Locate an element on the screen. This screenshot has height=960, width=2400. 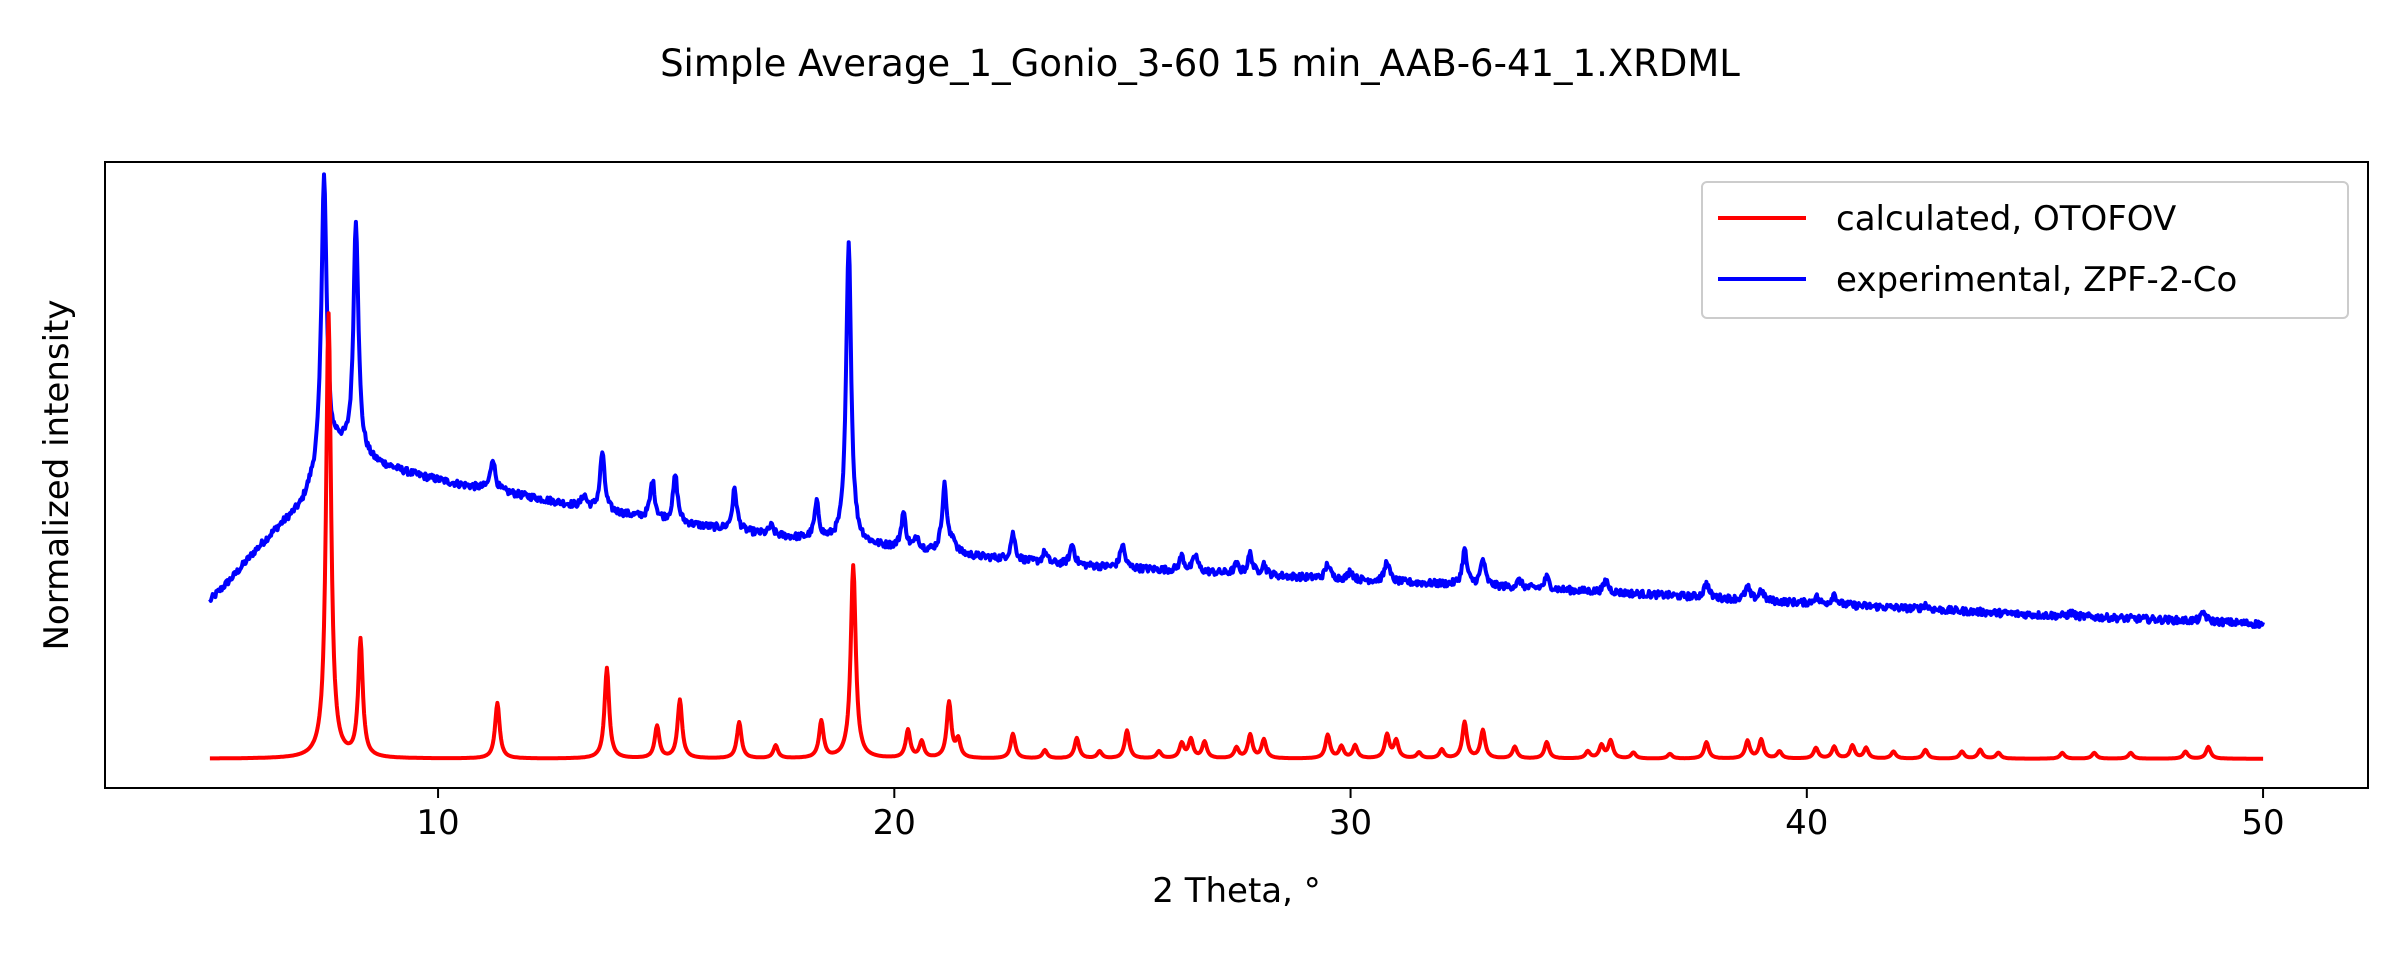
x-tick-label: 20 is located at coordinates (894, 823).